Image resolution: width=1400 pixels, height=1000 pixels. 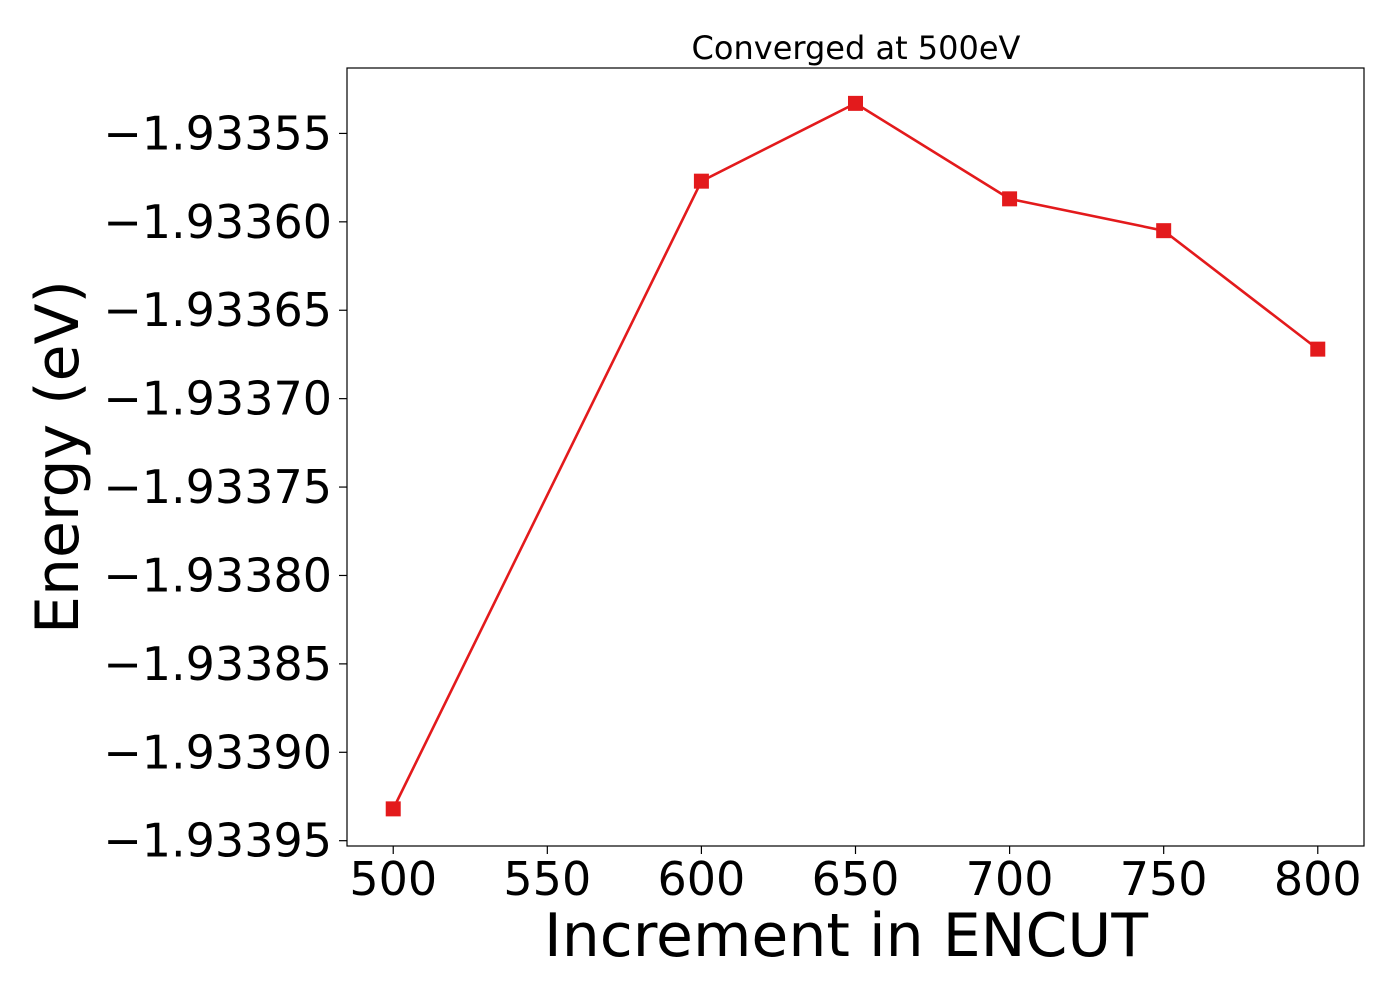 What do you see at coordinates (217, 133) in the screenshot?
I see `y-tick-label: −1.93355` at bounding box center [217, 133].